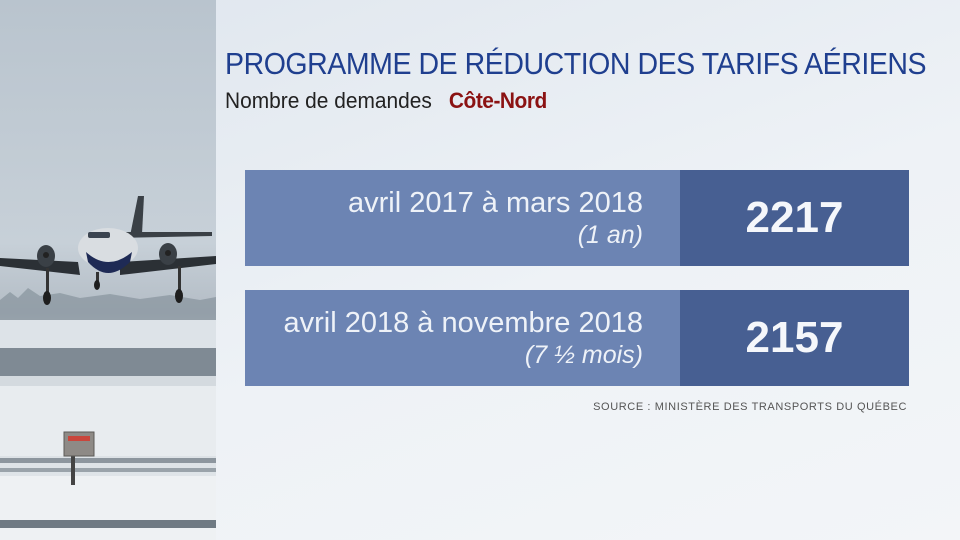  I want to click on period-label: avril 2017 à mars 2018, so click(495, 203).